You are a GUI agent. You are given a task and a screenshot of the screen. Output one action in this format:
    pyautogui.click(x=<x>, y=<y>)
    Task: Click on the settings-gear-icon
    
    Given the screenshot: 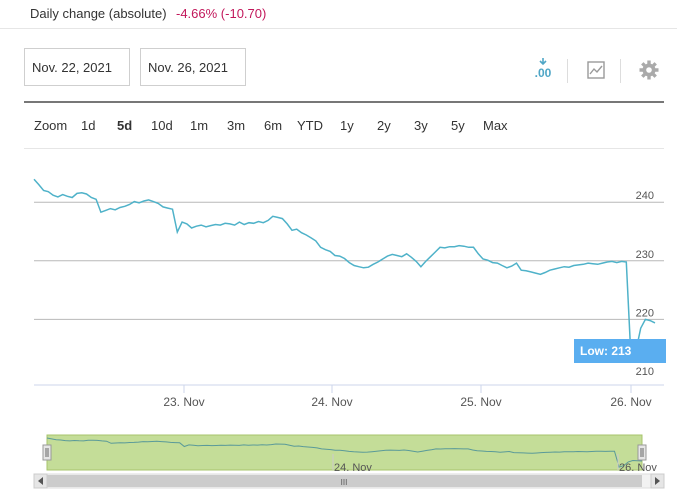 What is the action you would take?
    pyautogui.click(x=649, y=70)
    